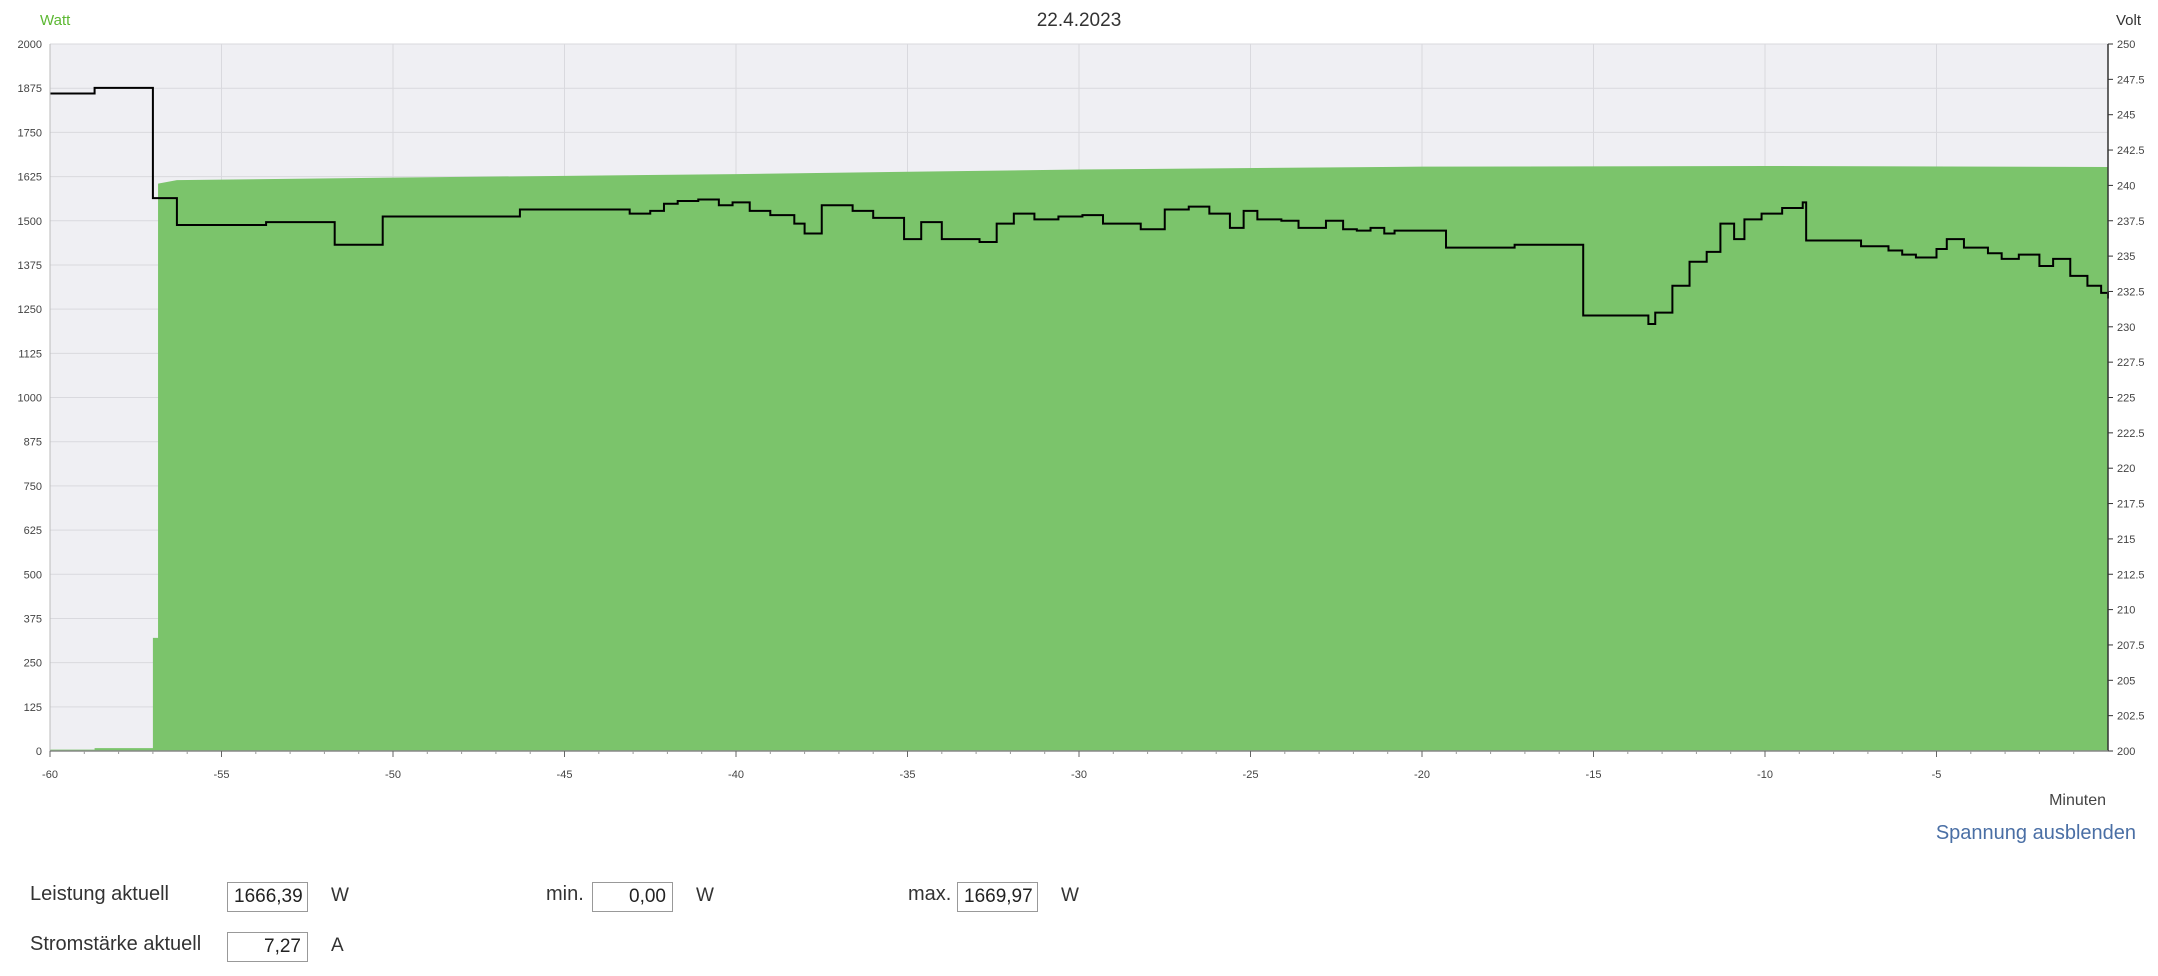 The image size is (2158, 976). Describe the element at coordinates (2126, 611) in the screenshot. I see `y-right-tick-label: 210` at that location.